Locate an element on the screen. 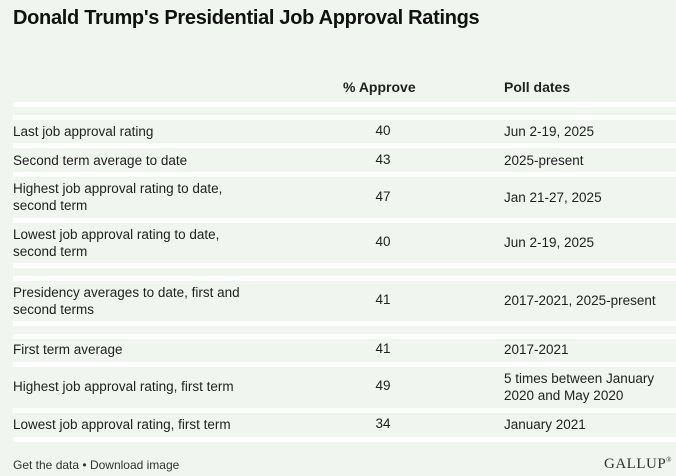  logo-text: GALLUP is located at coordinates (635, 464).